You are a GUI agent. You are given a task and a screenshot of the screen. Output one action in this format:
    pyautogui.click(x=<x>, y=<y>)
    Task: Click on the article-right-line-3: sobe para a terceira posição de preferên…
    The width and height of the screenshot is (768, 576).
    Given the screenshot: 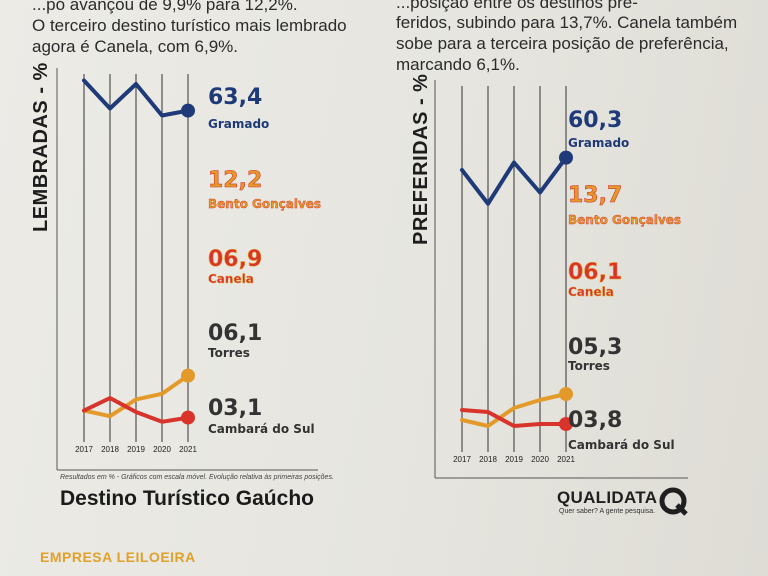 What is the action you would take?
    pyautogui.click(x=562, y=43)
    